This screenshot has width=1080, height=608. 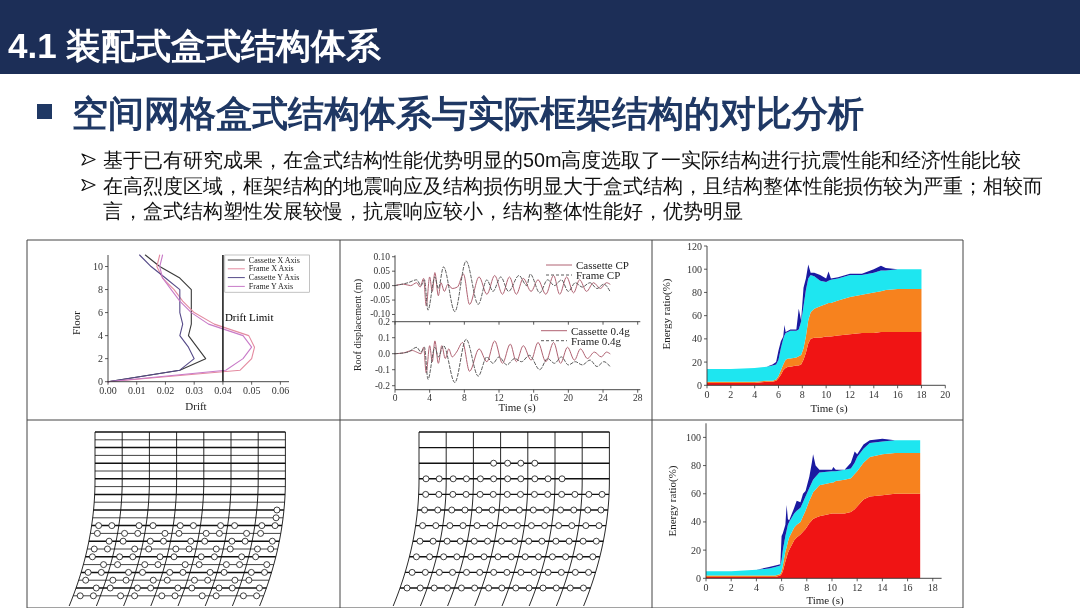 I want to click on legend-label: Cassette CP, so click(x=602, y=265).